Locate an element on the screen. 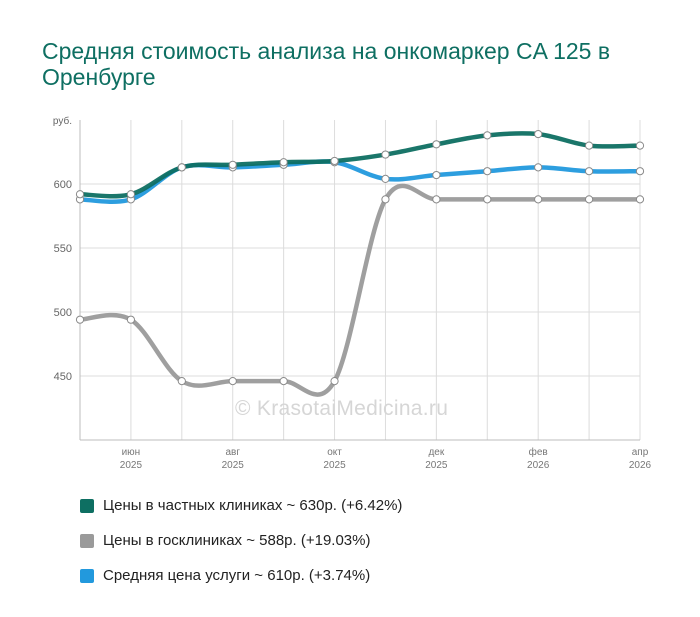 Image resolution: width=700 pixels, height=617 pixels. y-tick-label: 600 is located at coordinates (63, 185).